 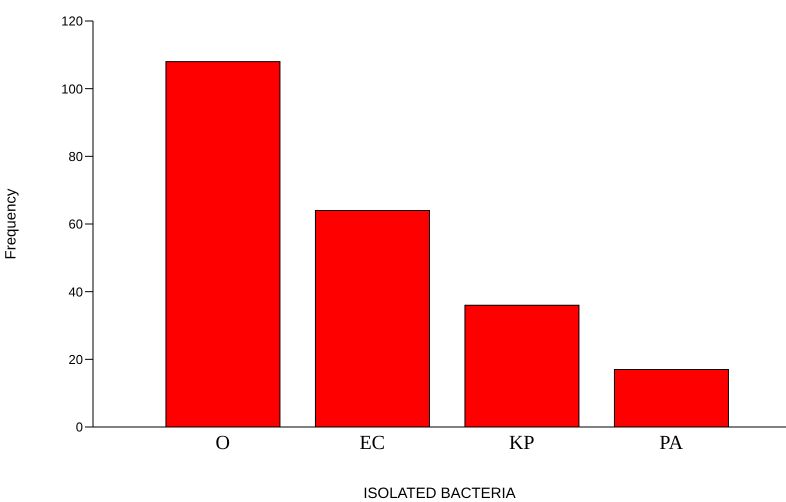 What do you see at coordinates (11, 224) in the screenshot?
I see `y-axis-title: Frequency` at bounding box center [11, 224].